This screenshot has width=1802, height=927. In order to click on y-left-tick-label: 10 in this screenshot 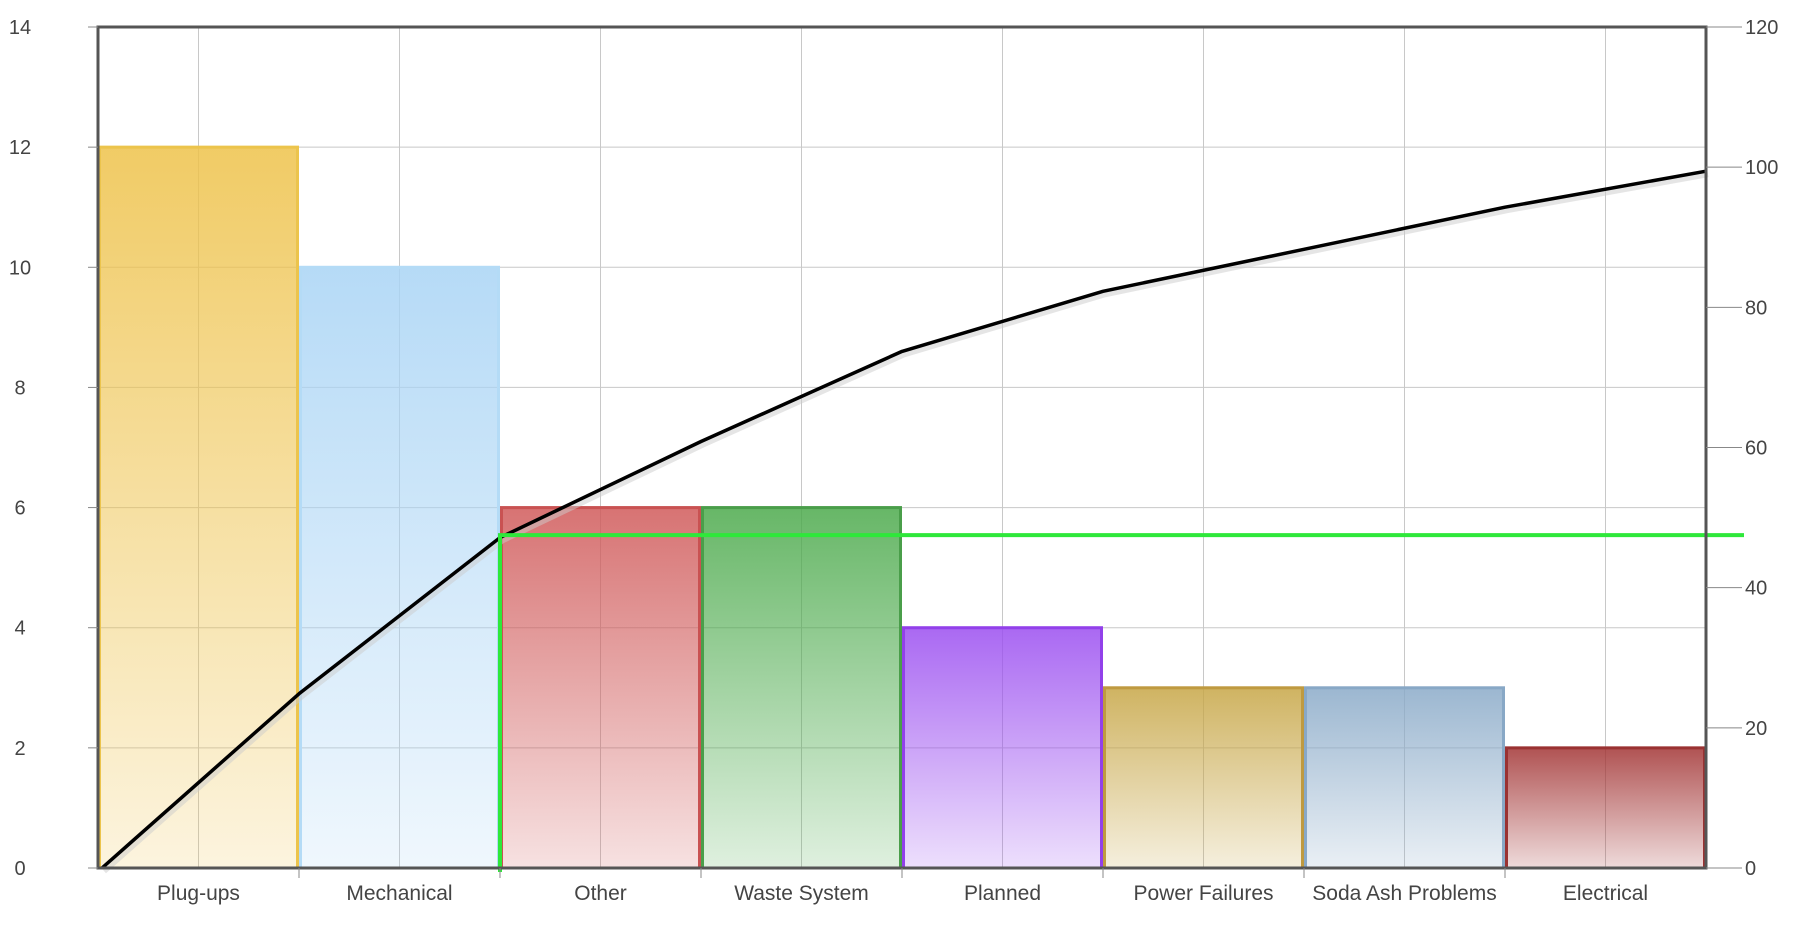, I will do `click(20, 268)`.